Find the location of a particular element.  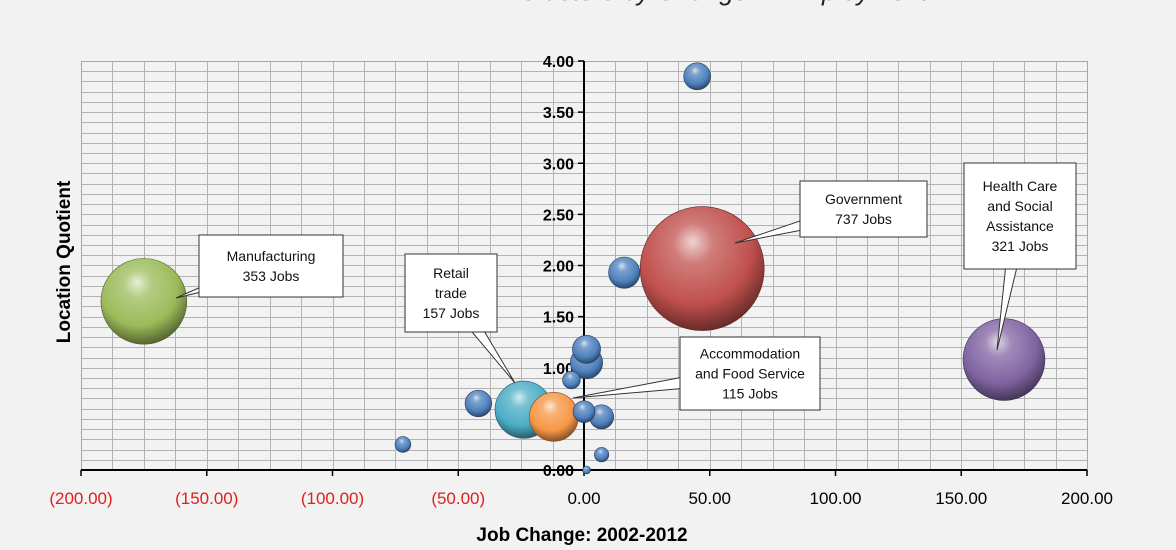

x-tick-label: (50.00) is located at coordinates (458, 498).